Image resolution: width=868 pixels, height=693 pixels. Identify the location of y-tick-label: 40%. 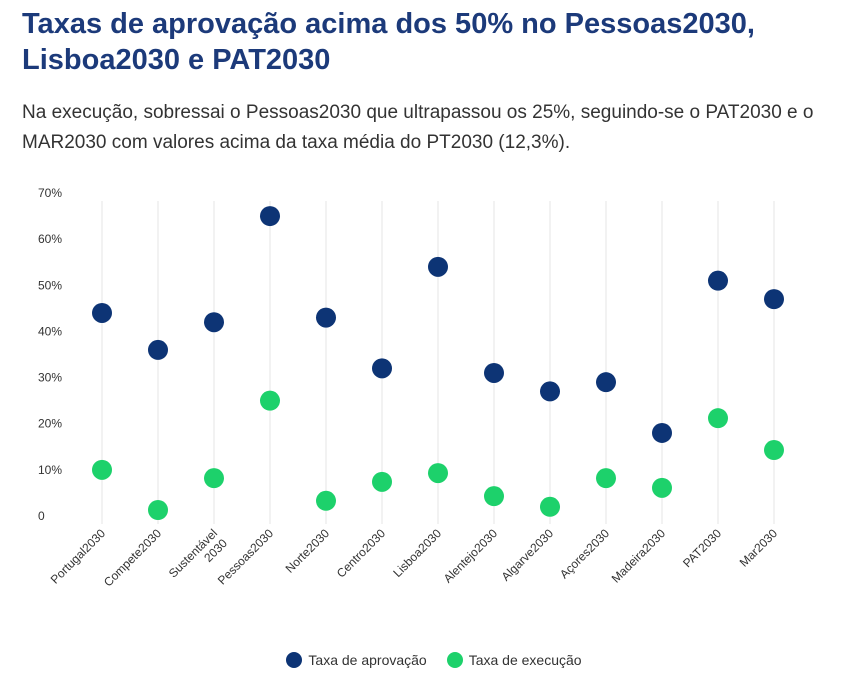
(50, 331).